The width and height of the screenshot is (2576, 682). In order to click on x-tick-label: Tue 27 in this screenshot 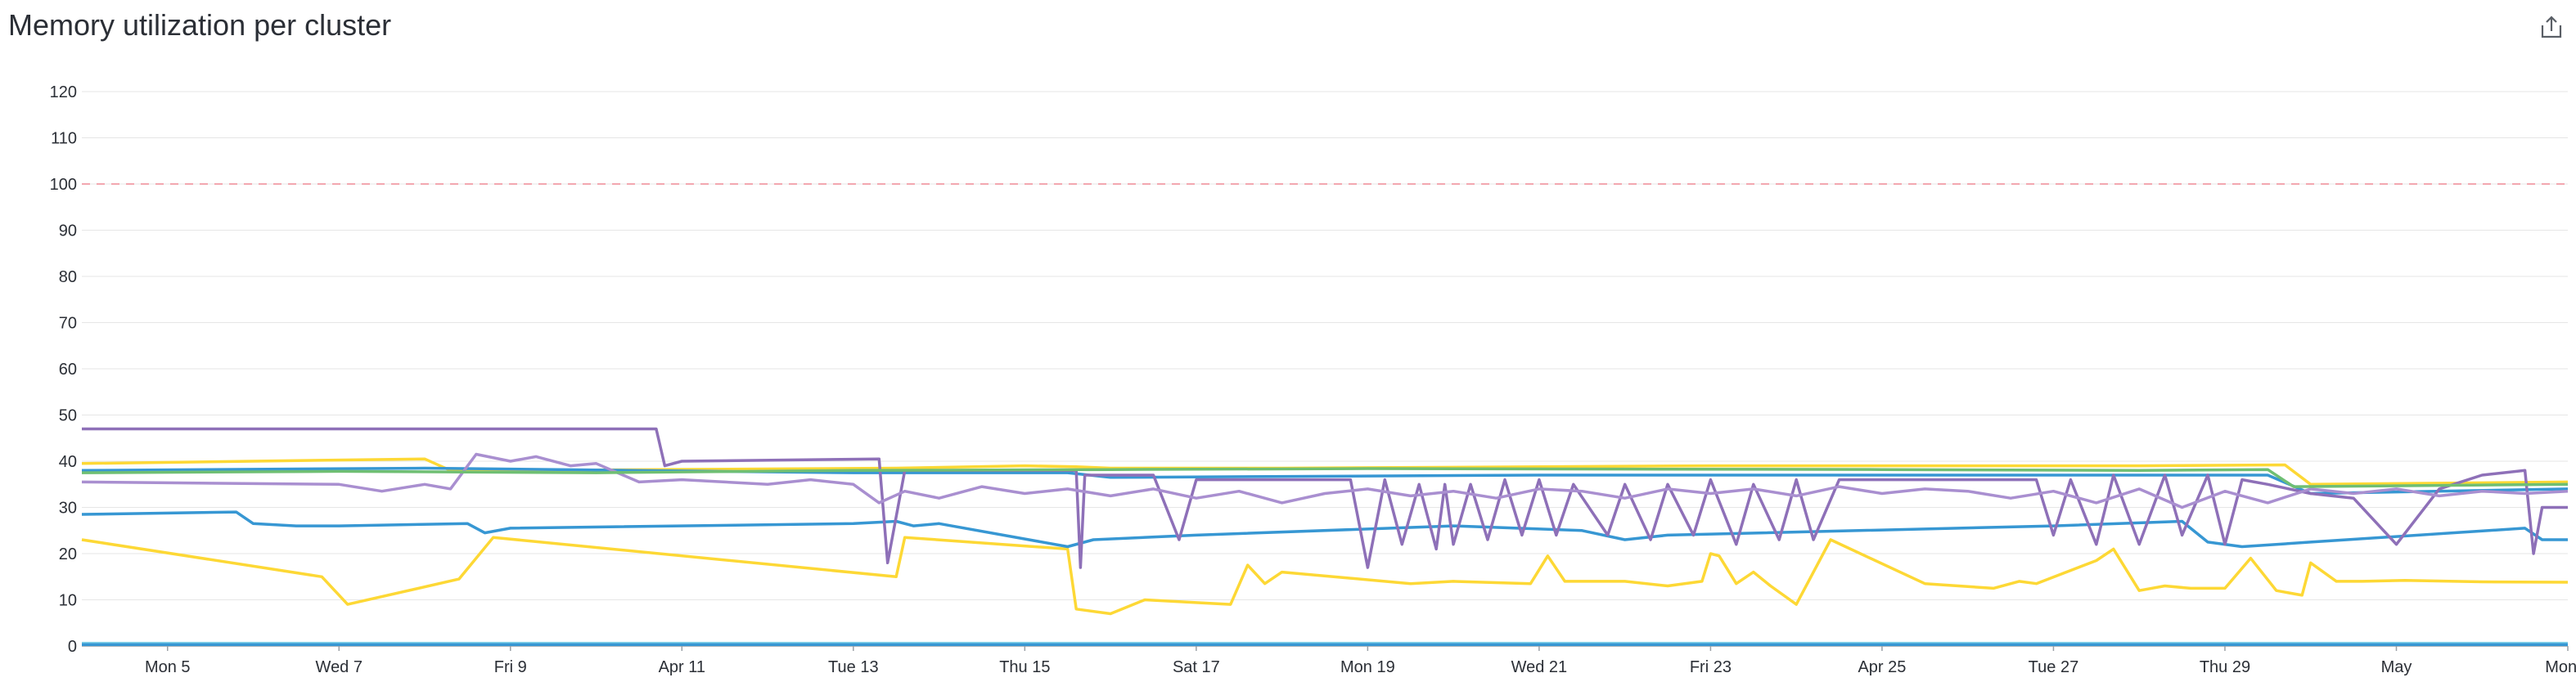, I will do `click(2054, 667)`.